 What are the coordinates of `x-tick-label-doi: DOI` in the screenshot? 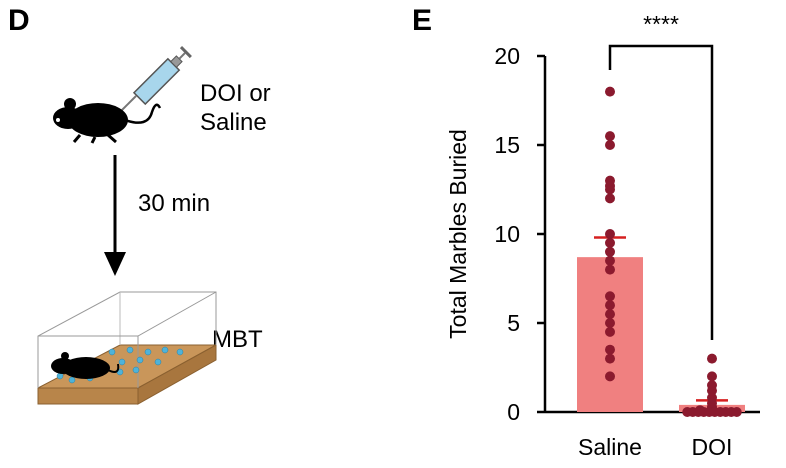 It's located at (712, 447).